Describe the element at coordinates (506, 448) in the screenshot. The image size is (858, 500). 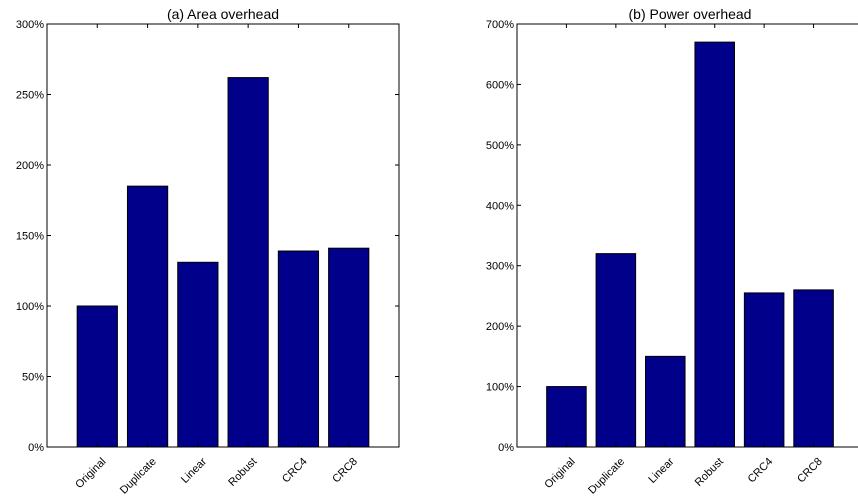
I see `power-overhead-ytick-label: 0%` at that location.